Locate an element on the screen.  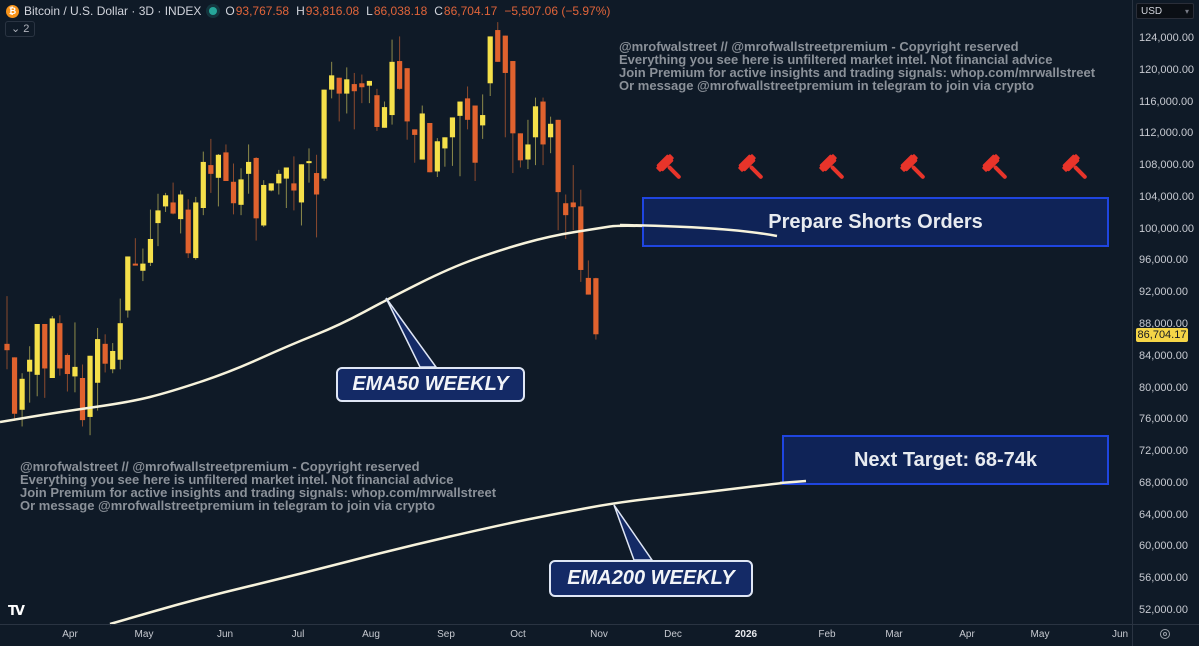
price-tick: 116,000.00 is located at coordinates (1166, 101).